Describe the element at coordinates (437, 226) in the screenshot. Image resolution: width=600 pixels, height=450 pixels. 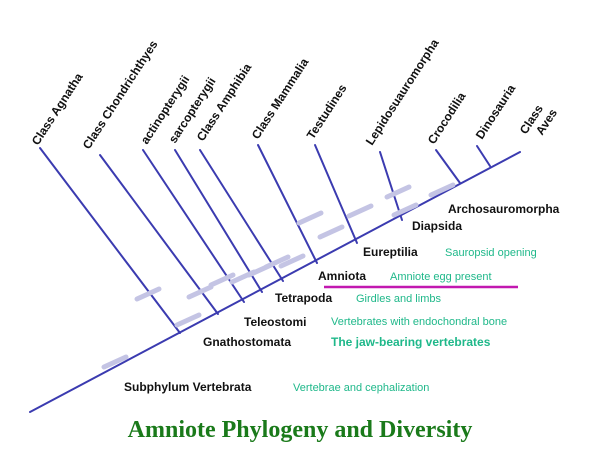
I see `clade-label-diapsida: Diapsida` at that location.